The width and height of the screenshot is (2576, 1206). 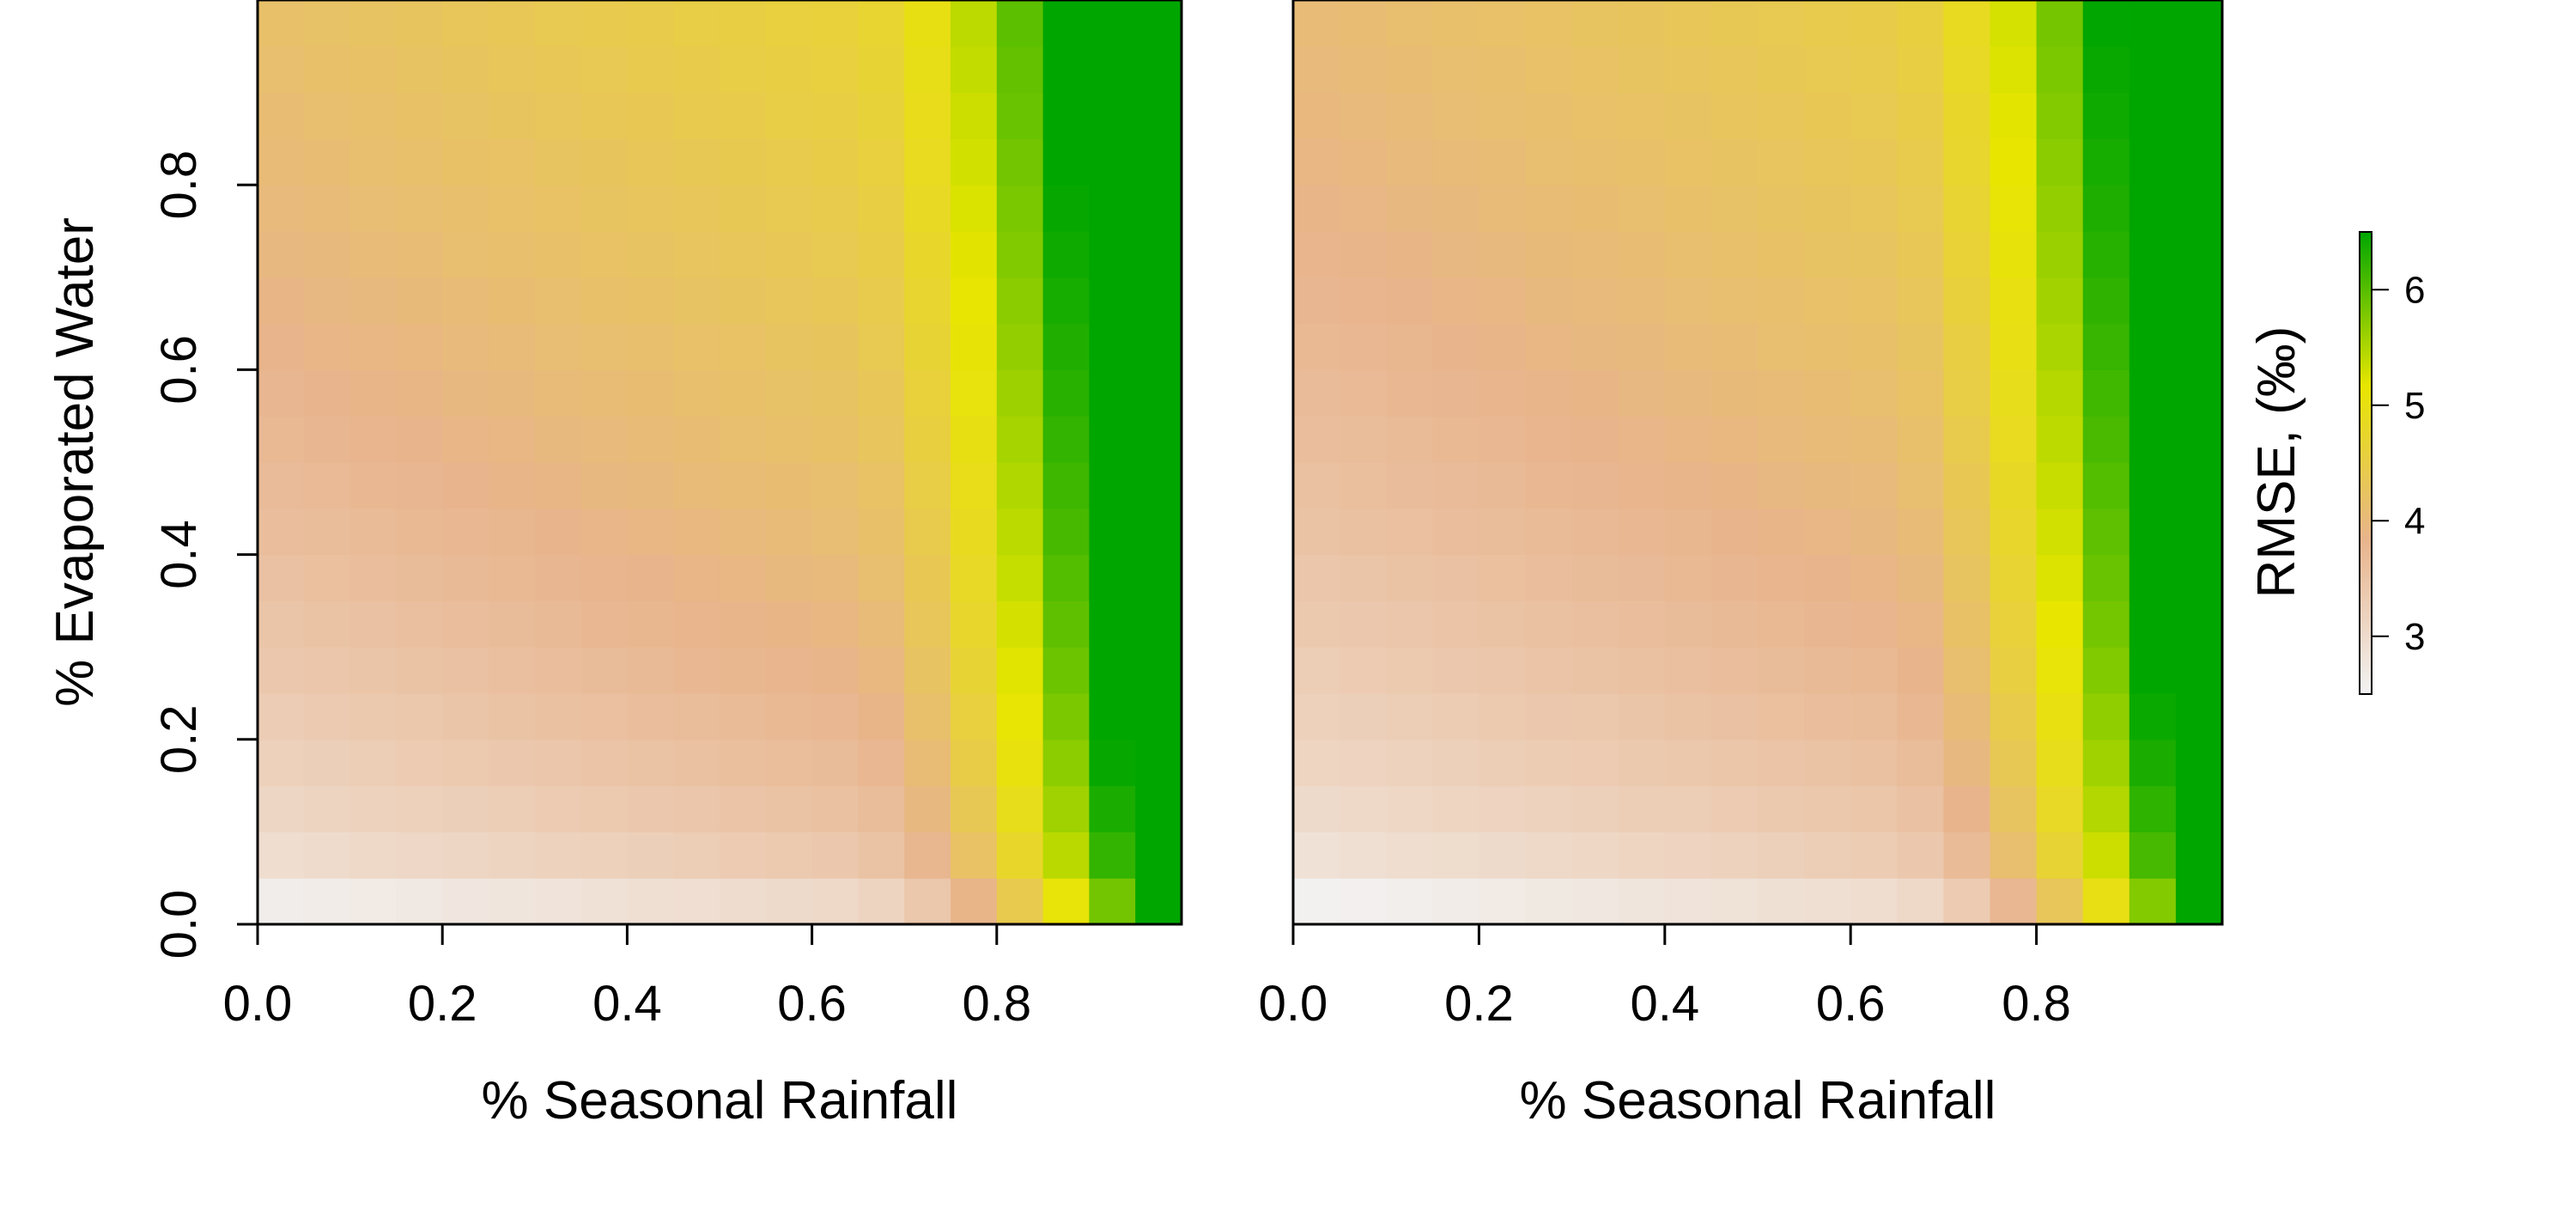 What do you see at coordinates (1664, 1004) in the screenshot?
I see `x-tick-label: 0.4` at bounding box center [1664, 1004].